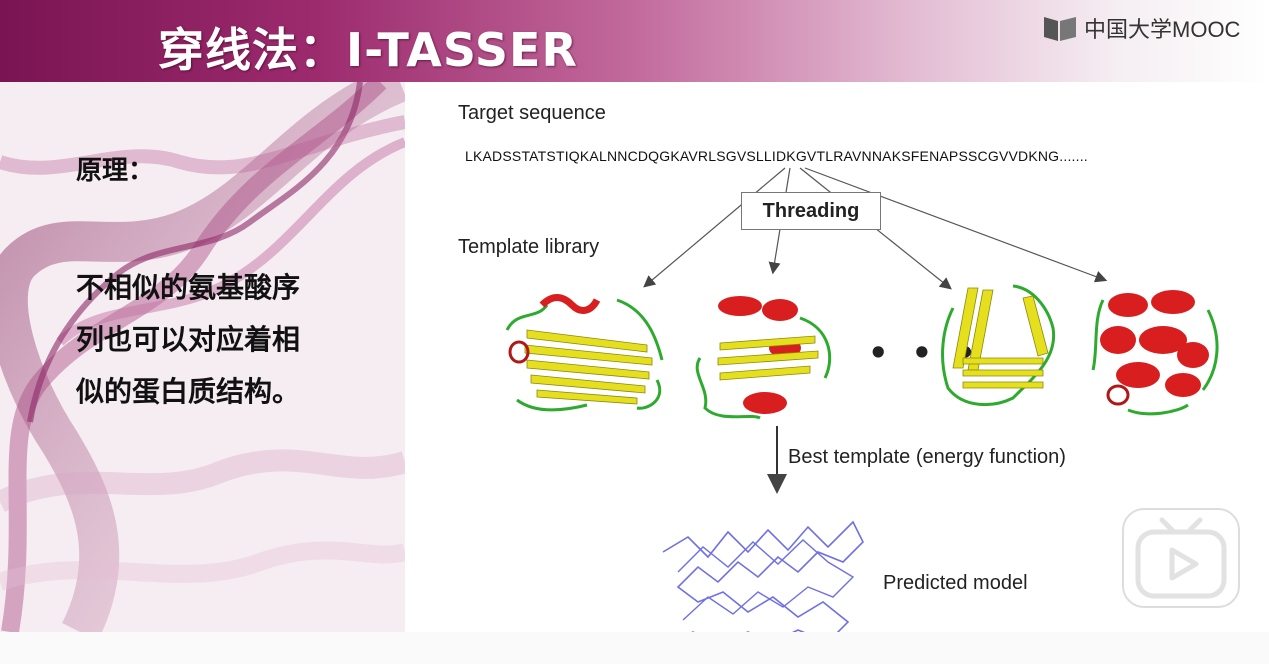 The height and width of the screenshot is (664, 1269). What do you see at coordinates (955, 583) in the screenshot?
I see `predicted-model-label: Predicted model` at bounding box center [955, 583].